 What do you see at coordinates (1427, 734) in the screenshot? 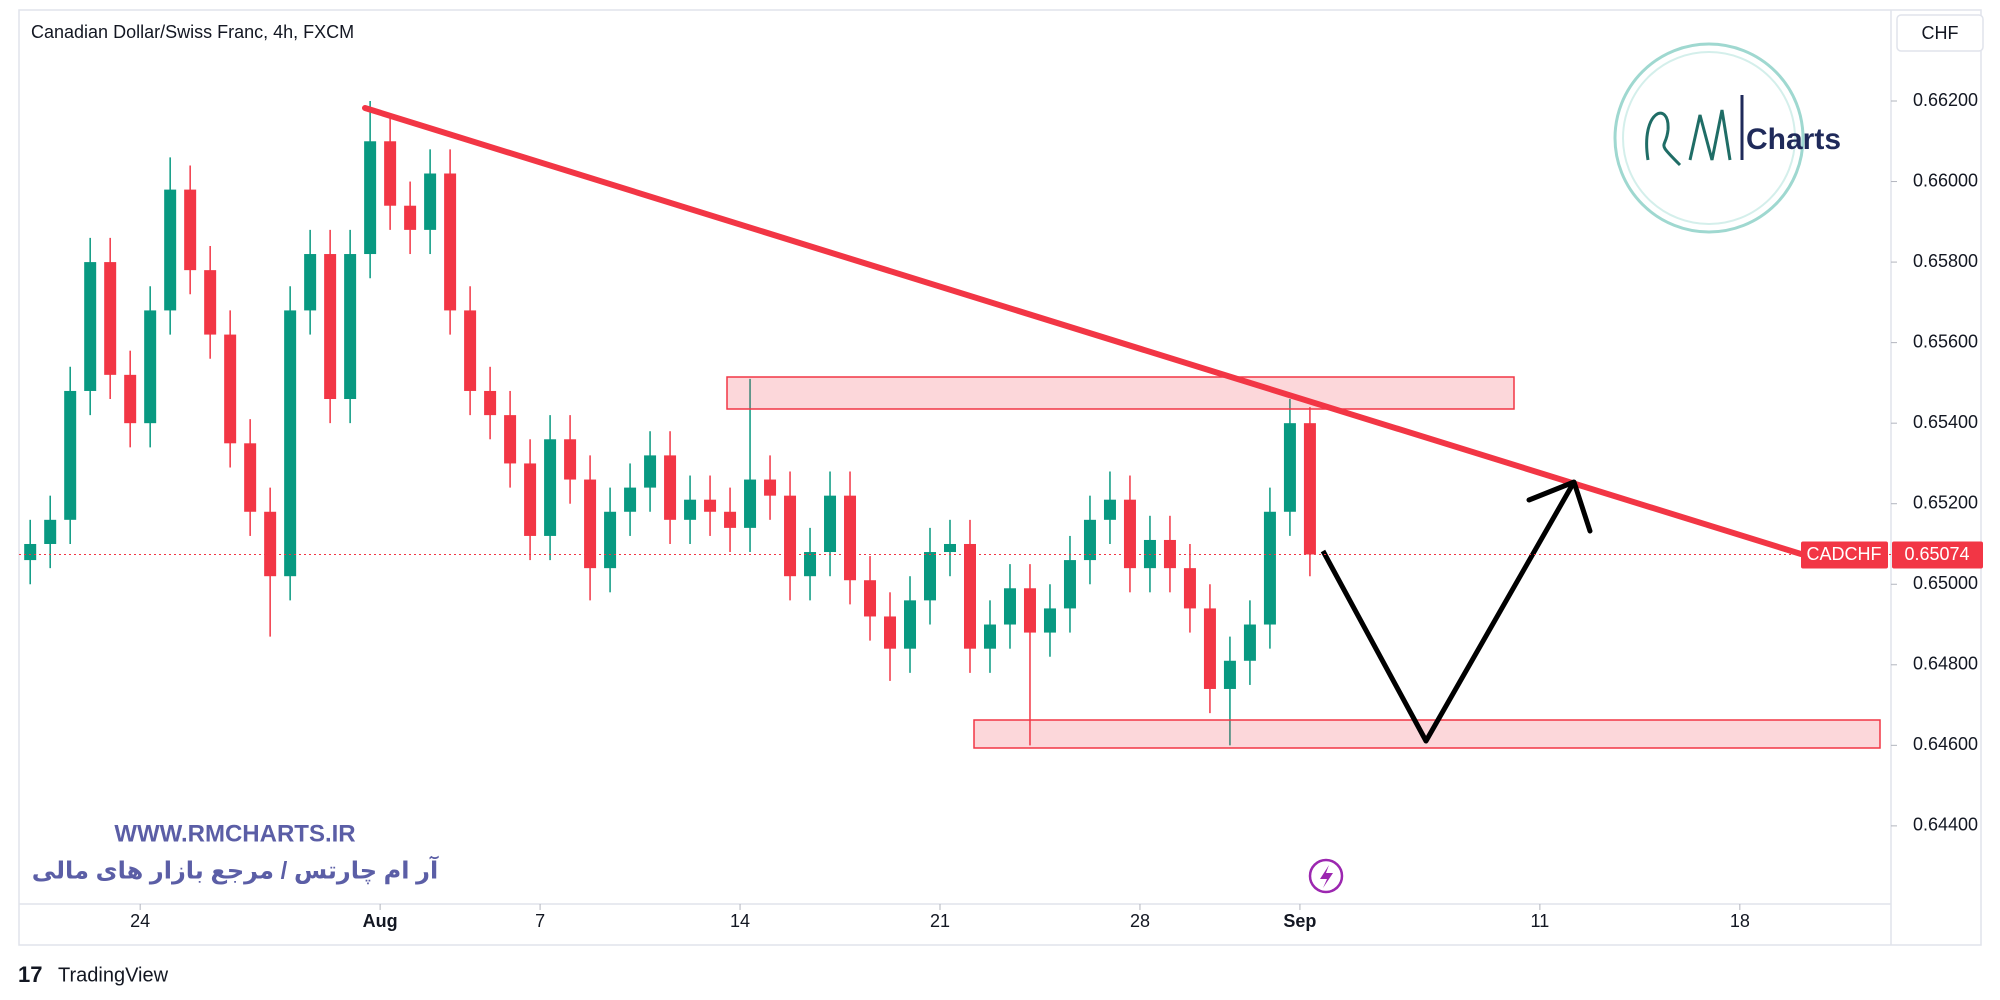
I see `support-zone` at bounding box center [1427, 734].